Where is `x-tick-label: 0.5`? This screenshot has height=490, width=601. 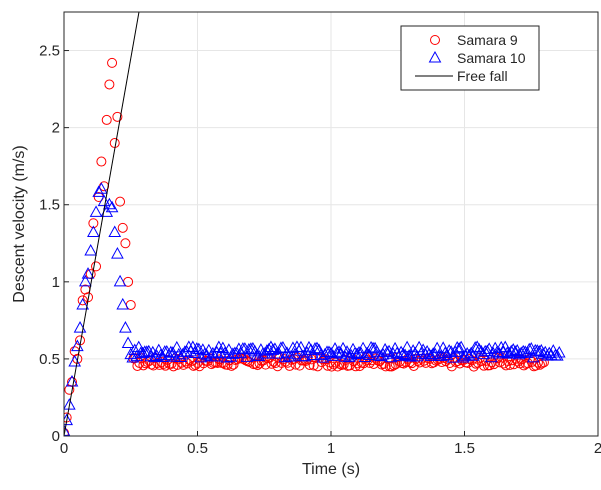 x-tick-label: 0.5 is located at coordinates (197, 448).